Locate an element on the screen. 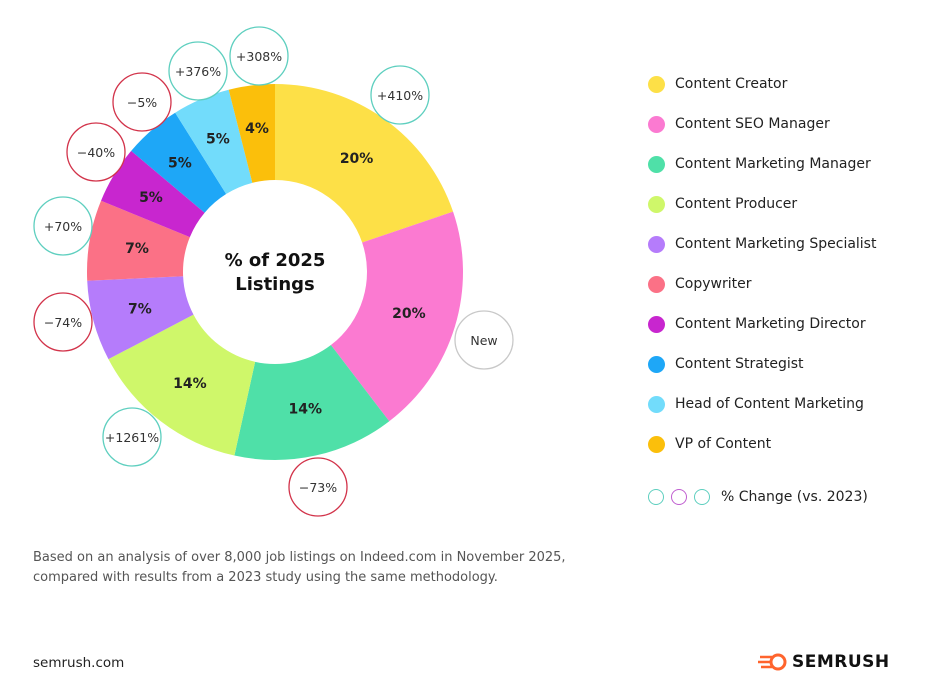 The height and width of the screenshot is (678, 927). legend-item: VP of Content is located at coordinates (709, 444).